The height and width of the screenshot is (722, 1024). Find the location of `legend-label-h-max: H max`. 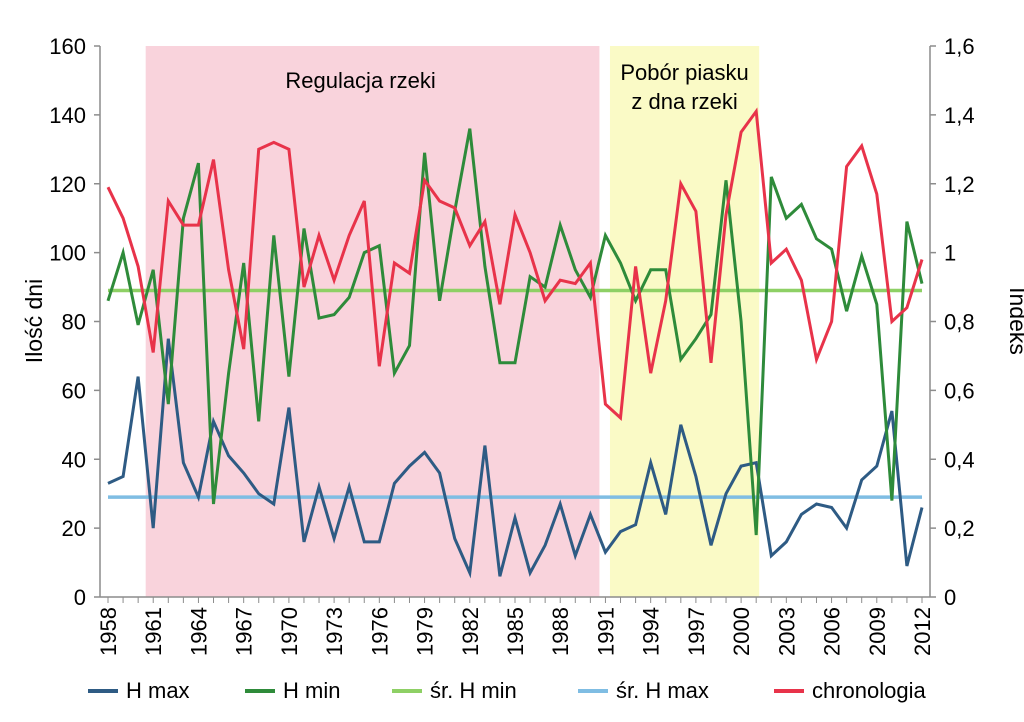

legend-label-h-max: H max is located at coordinates (158, 690).